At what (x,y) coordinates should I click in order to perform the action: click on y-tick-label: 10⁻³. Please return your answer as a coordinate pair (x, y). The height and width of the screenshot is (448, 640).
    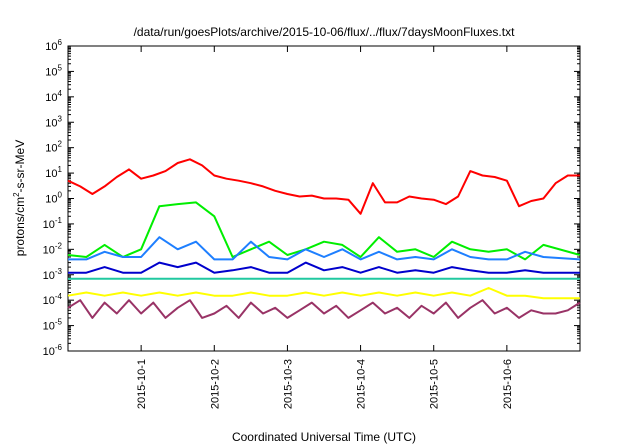
    Looking at the image, I should click on (53, 274).